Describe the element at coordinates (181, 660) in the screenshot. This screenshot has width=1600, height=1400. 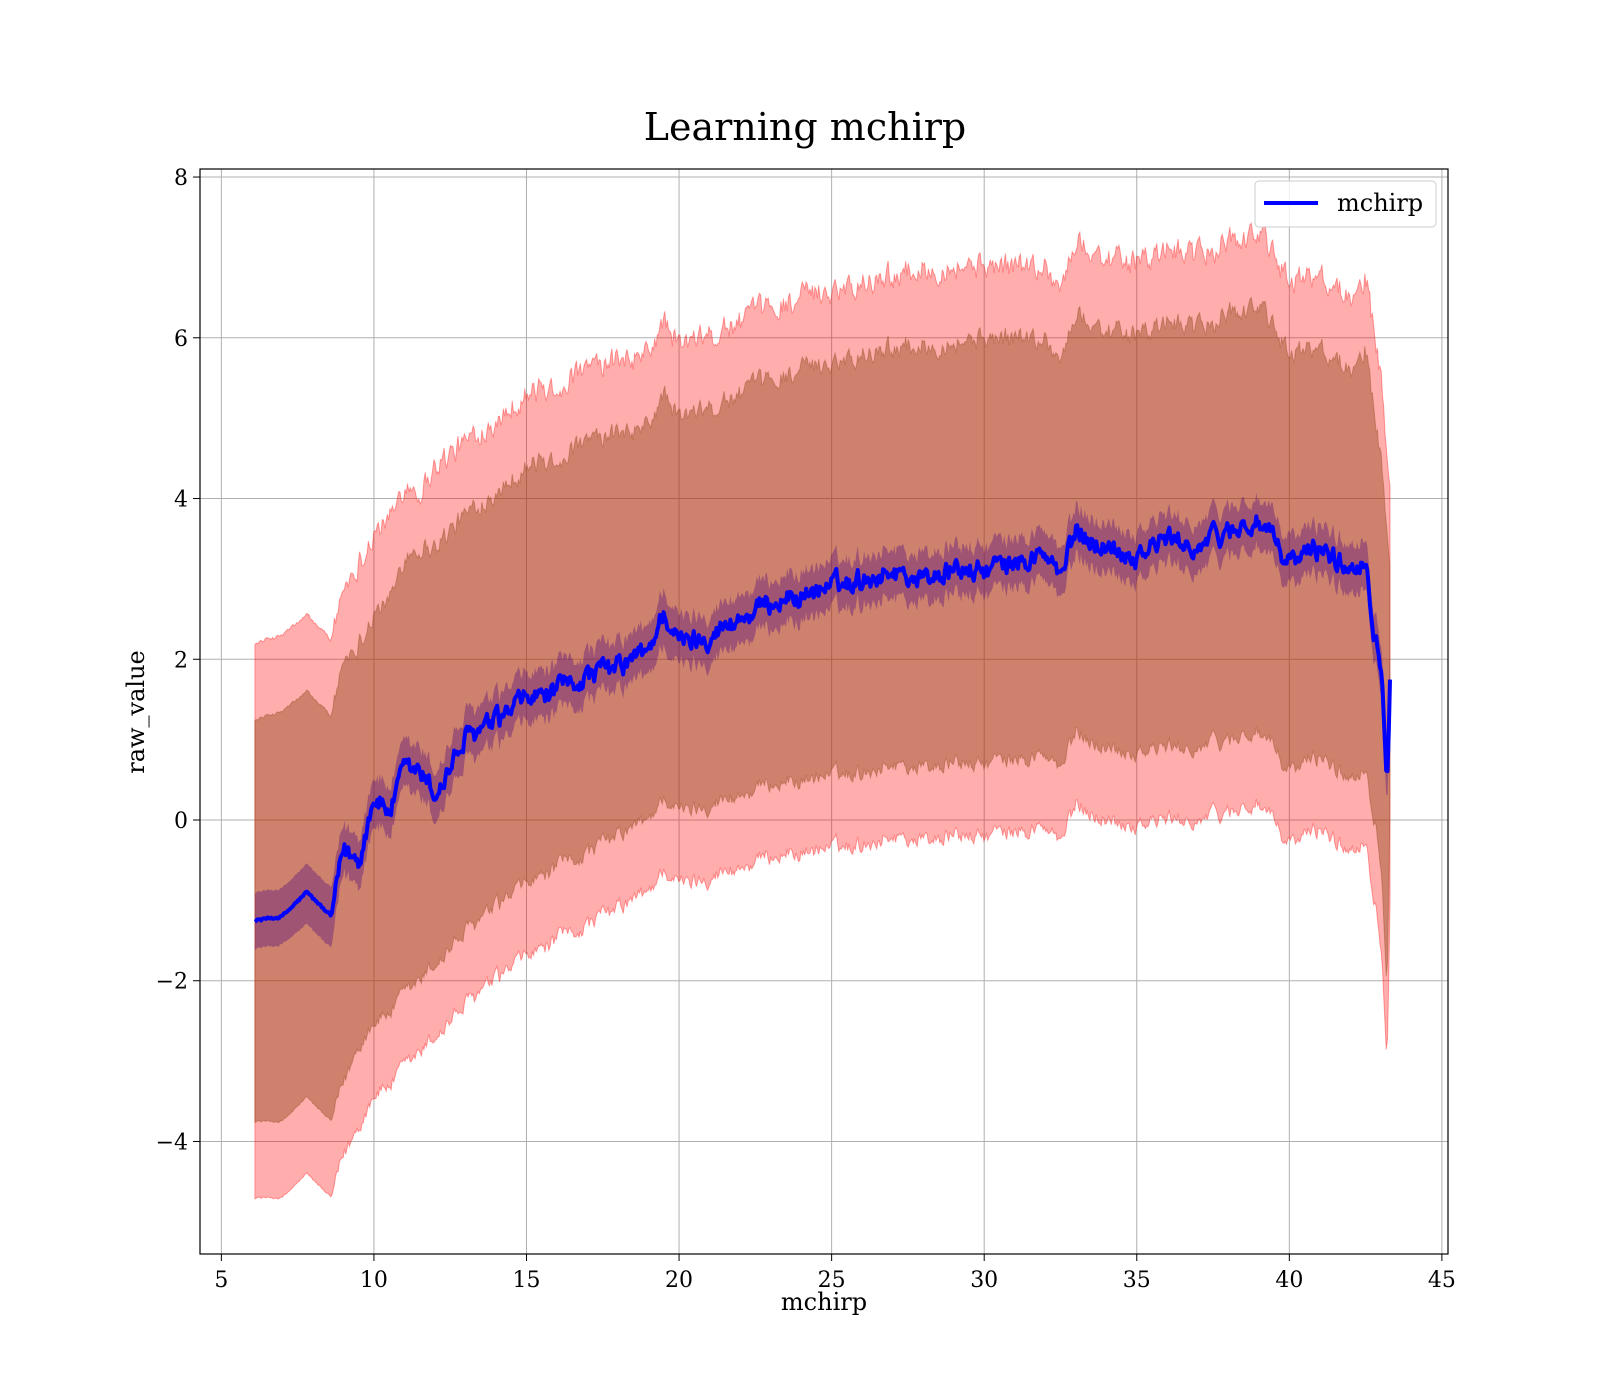
I see `y-tick-label: 2` at that location.